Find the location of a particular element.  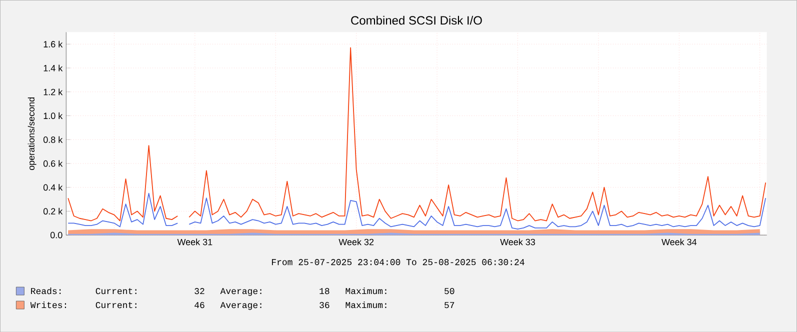

legend-label: Reads: is located at coordinates (46, 290).